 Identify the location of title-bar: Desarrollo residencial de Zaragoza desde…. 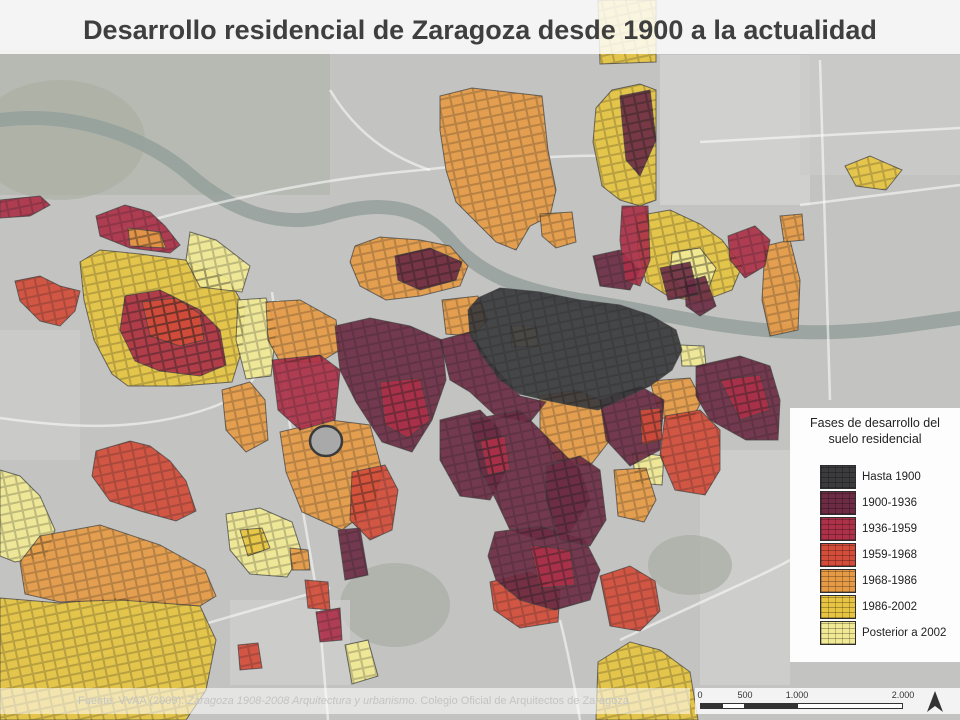
(480, 27).